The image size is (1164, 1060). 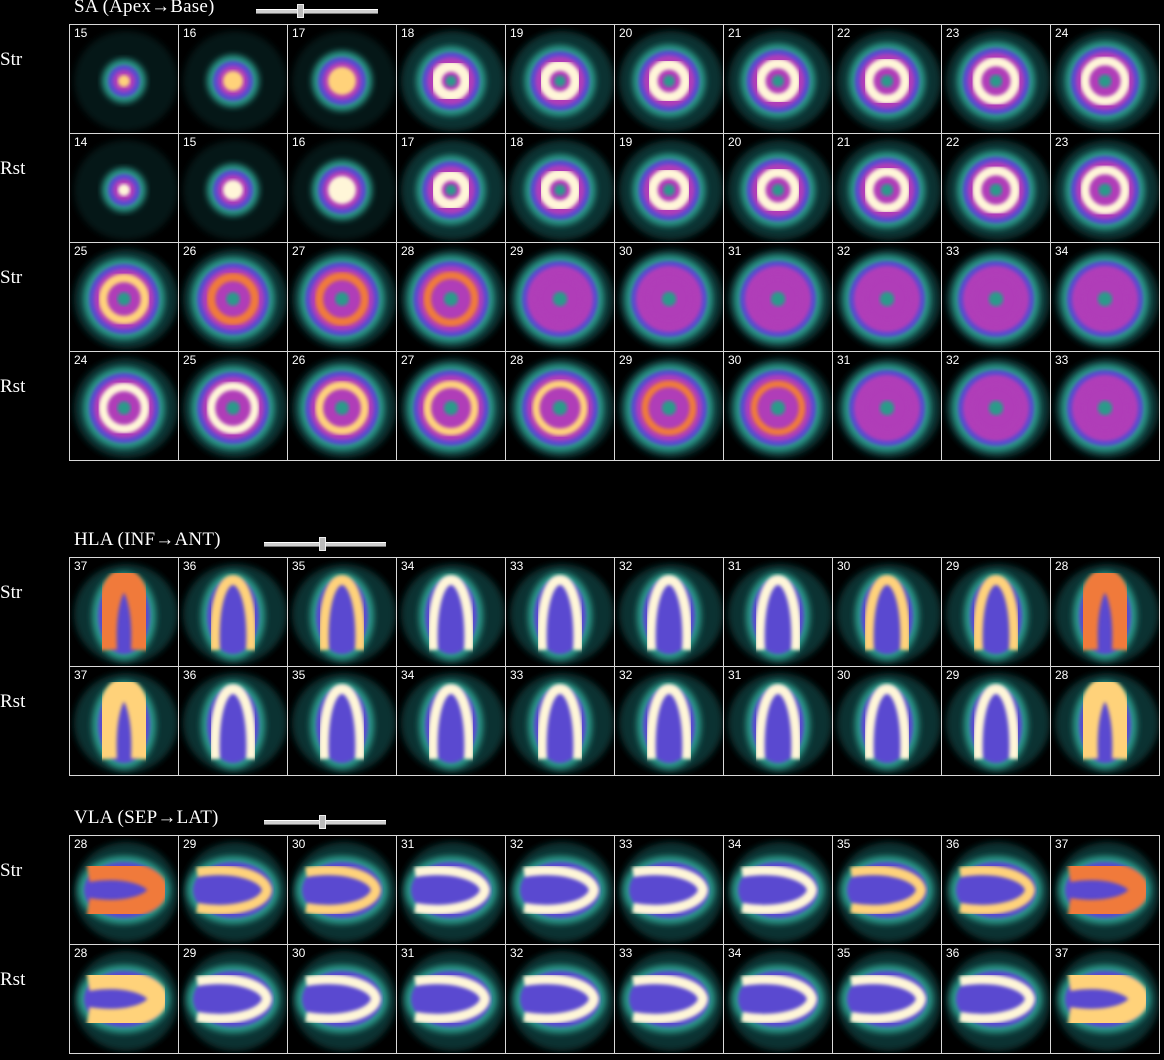 I want to click on slice-number: 18, so click(x=408, y=33).